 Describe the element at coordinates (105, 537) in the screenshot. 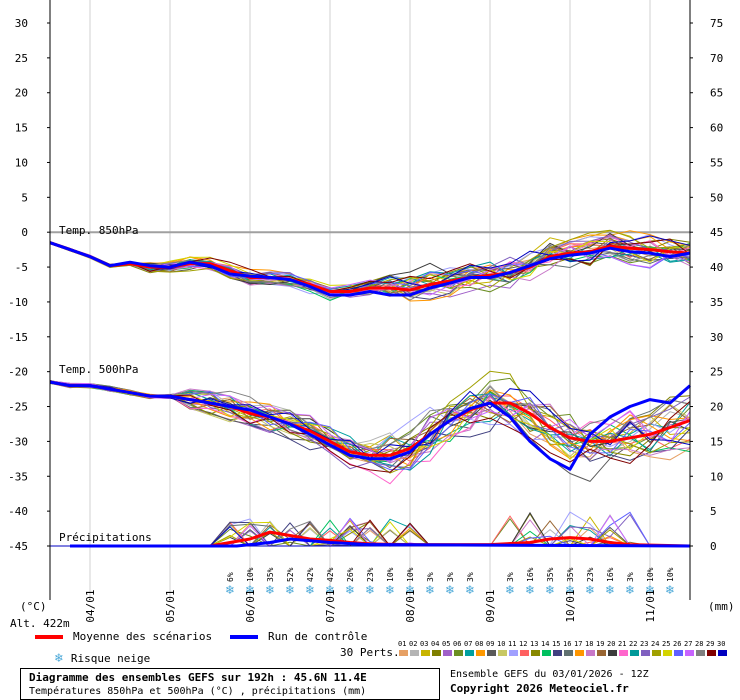

I see `section-label-precip: Précipitations` at that location.